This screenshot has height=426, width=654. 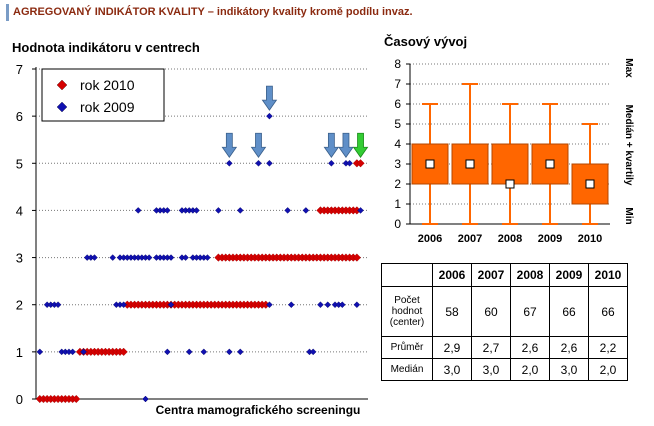 I want to click on stats-table-header: 2006 2007 2008 2009 2010, so click(x=504, y=275).